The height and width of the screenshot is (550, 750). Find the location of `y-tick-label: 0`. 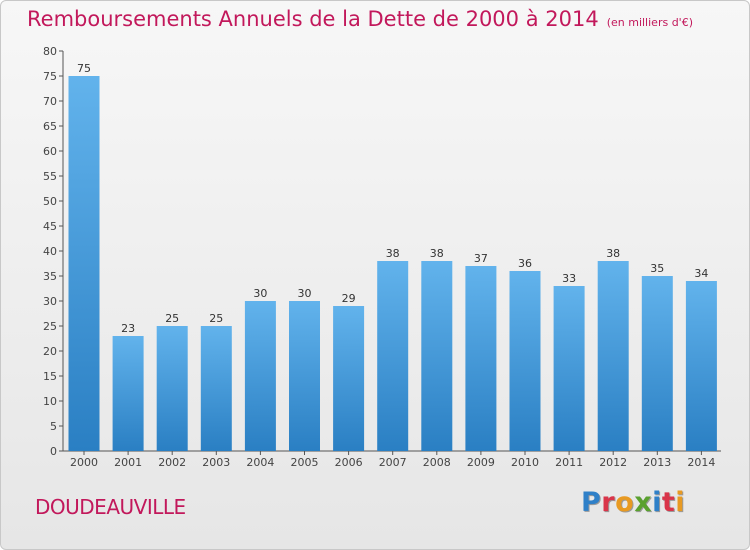

y-tick-label: 0 is located at coordinates (53, 451).